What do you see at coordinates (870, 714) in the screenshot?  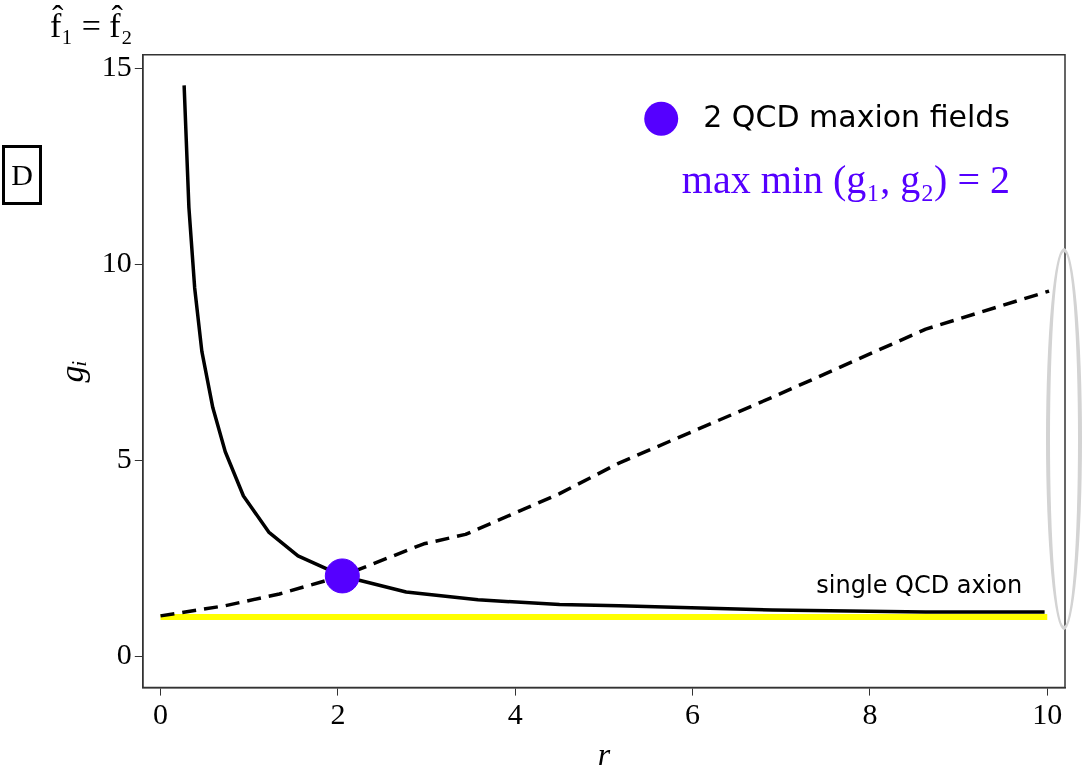 I see `x-tick-label: 8` at bounding box center [870, 714].